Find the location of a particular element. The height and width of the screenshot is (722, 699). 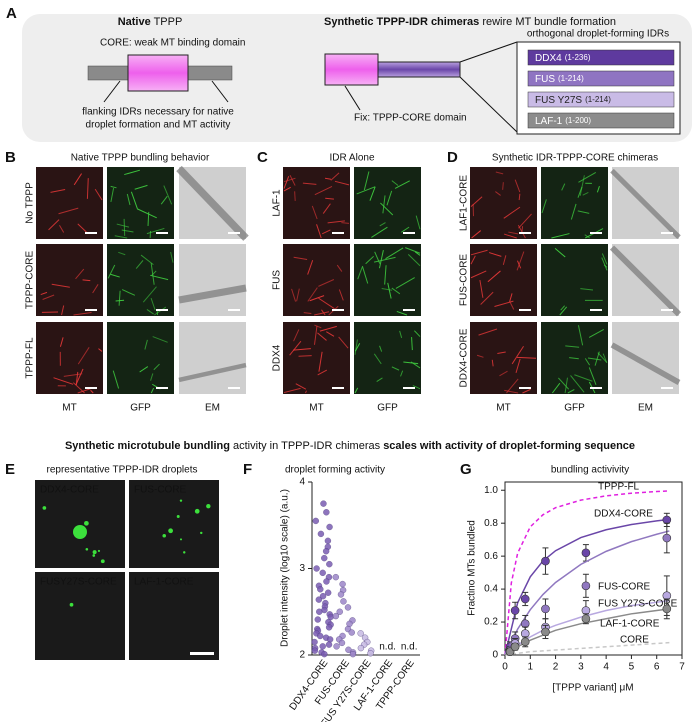

x-tick-label: 7 is located at coordinates (682, 667).